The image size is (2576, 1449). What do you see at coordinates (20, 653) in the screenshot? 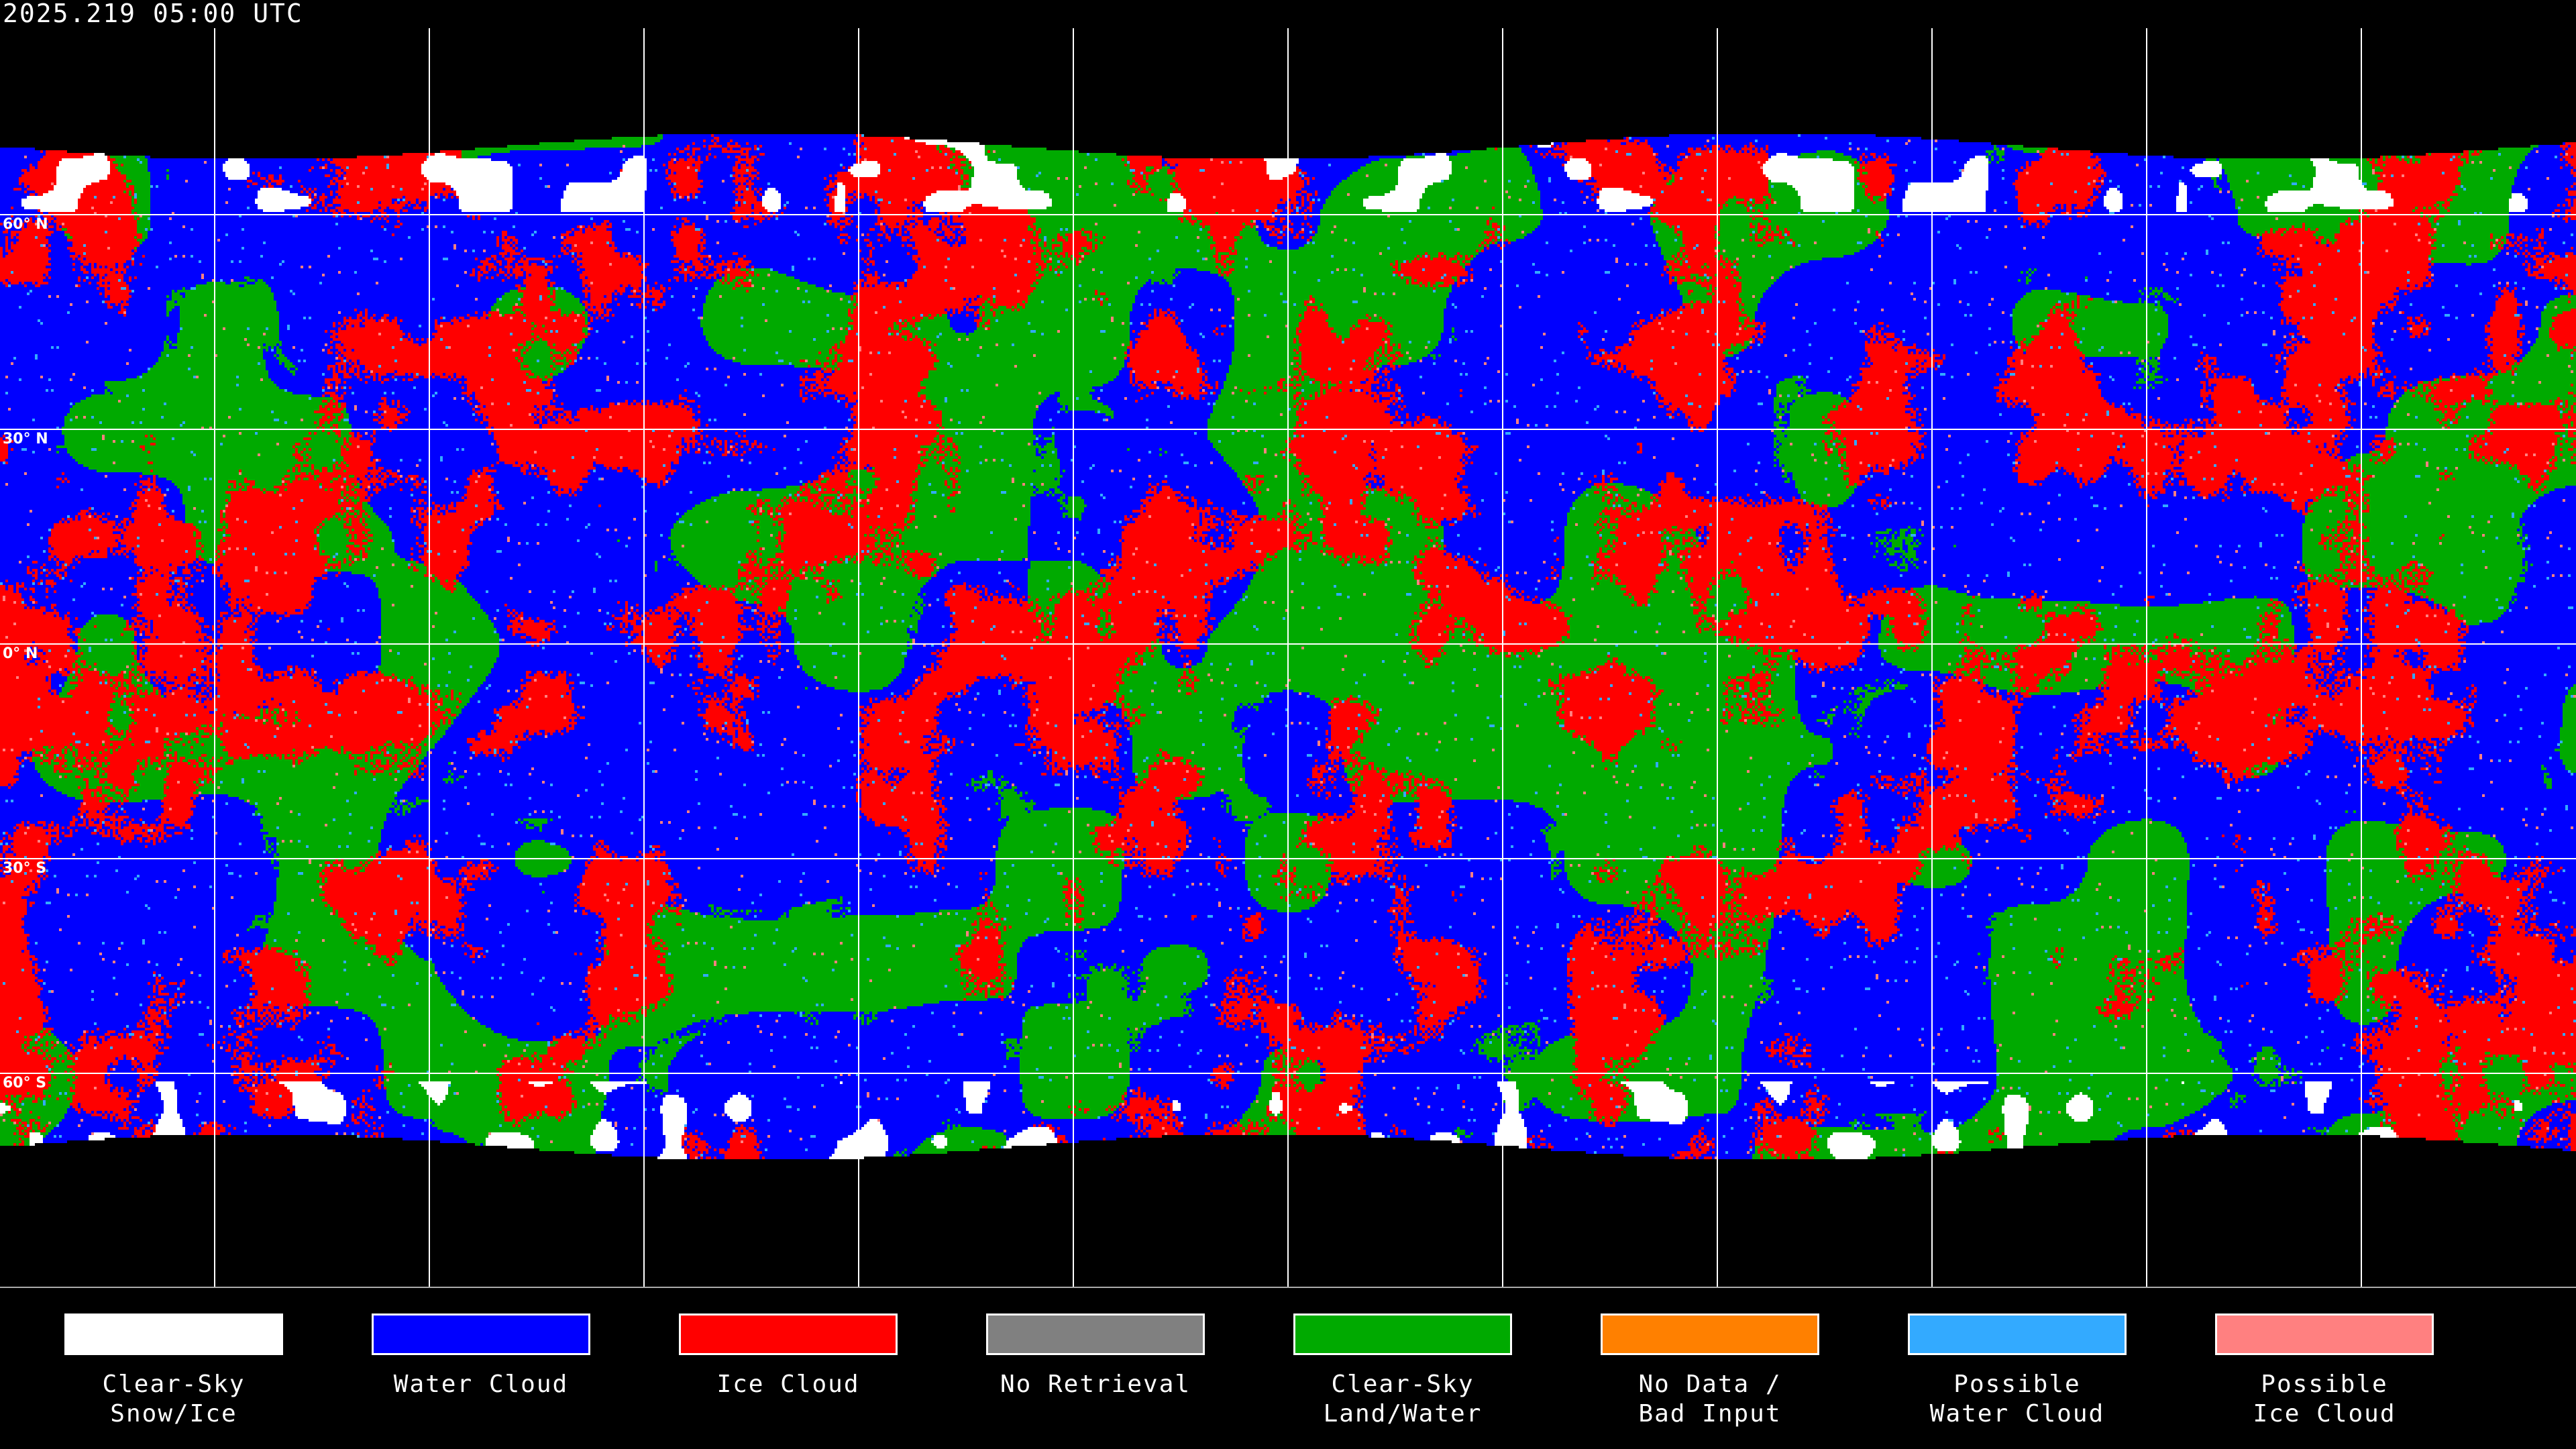
I see `lat-label-0n: 0° N` at bounding box center [20, 653].